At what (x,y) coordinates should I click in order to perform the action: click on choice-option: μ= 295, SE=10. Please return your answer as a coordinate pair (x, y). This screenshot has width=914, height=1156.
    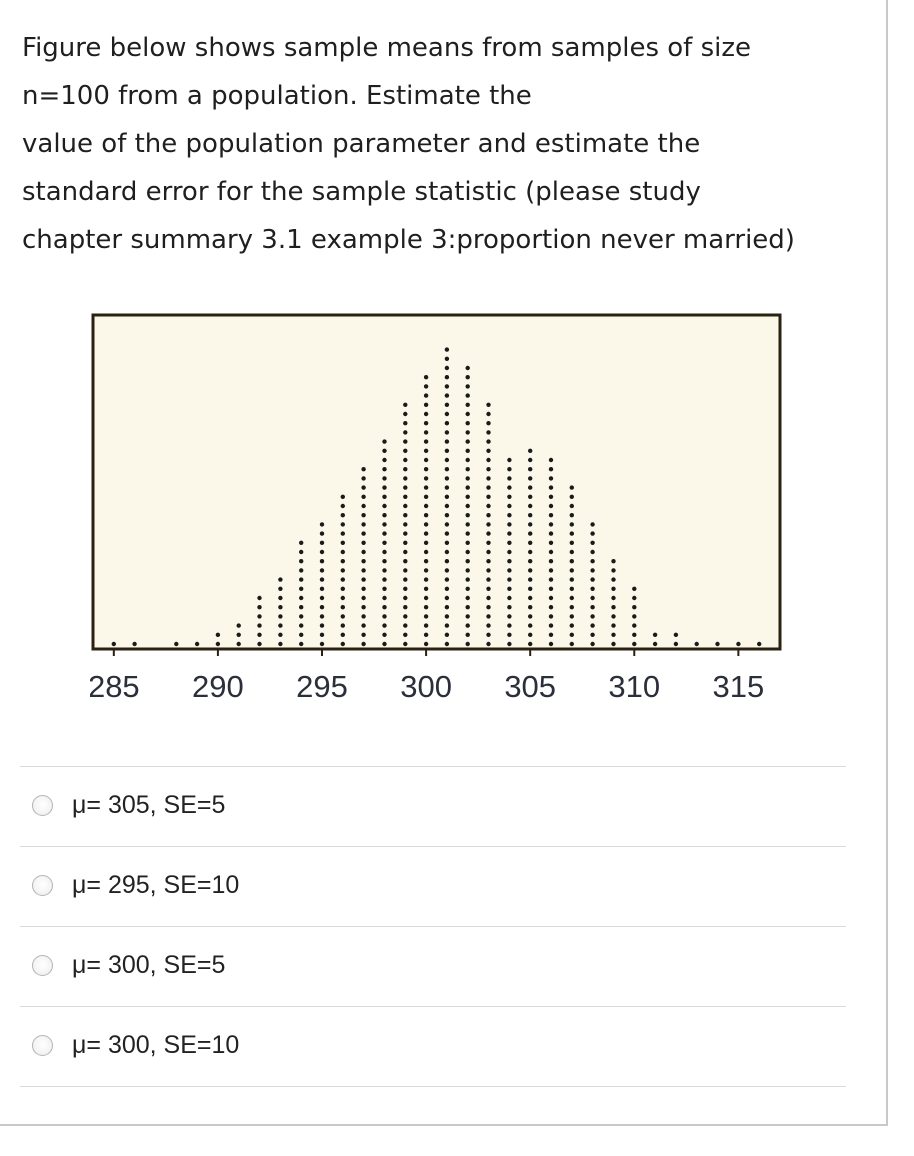
    Looking at the image, I should click on (433, 886).